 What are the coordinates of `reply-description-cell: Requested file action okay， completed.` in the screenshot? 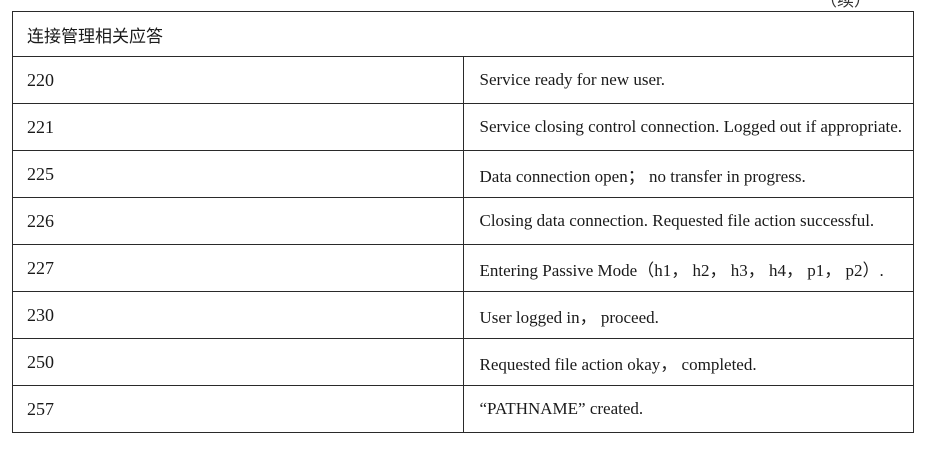 It's located at (688, 362).